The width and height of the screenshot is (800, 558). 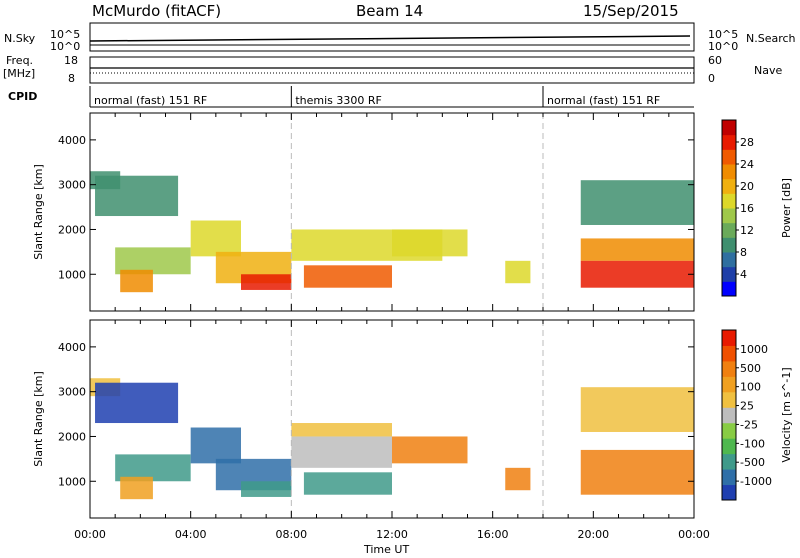 I want to click on nsky-label: N.Sky, so click(x=20, y=38).